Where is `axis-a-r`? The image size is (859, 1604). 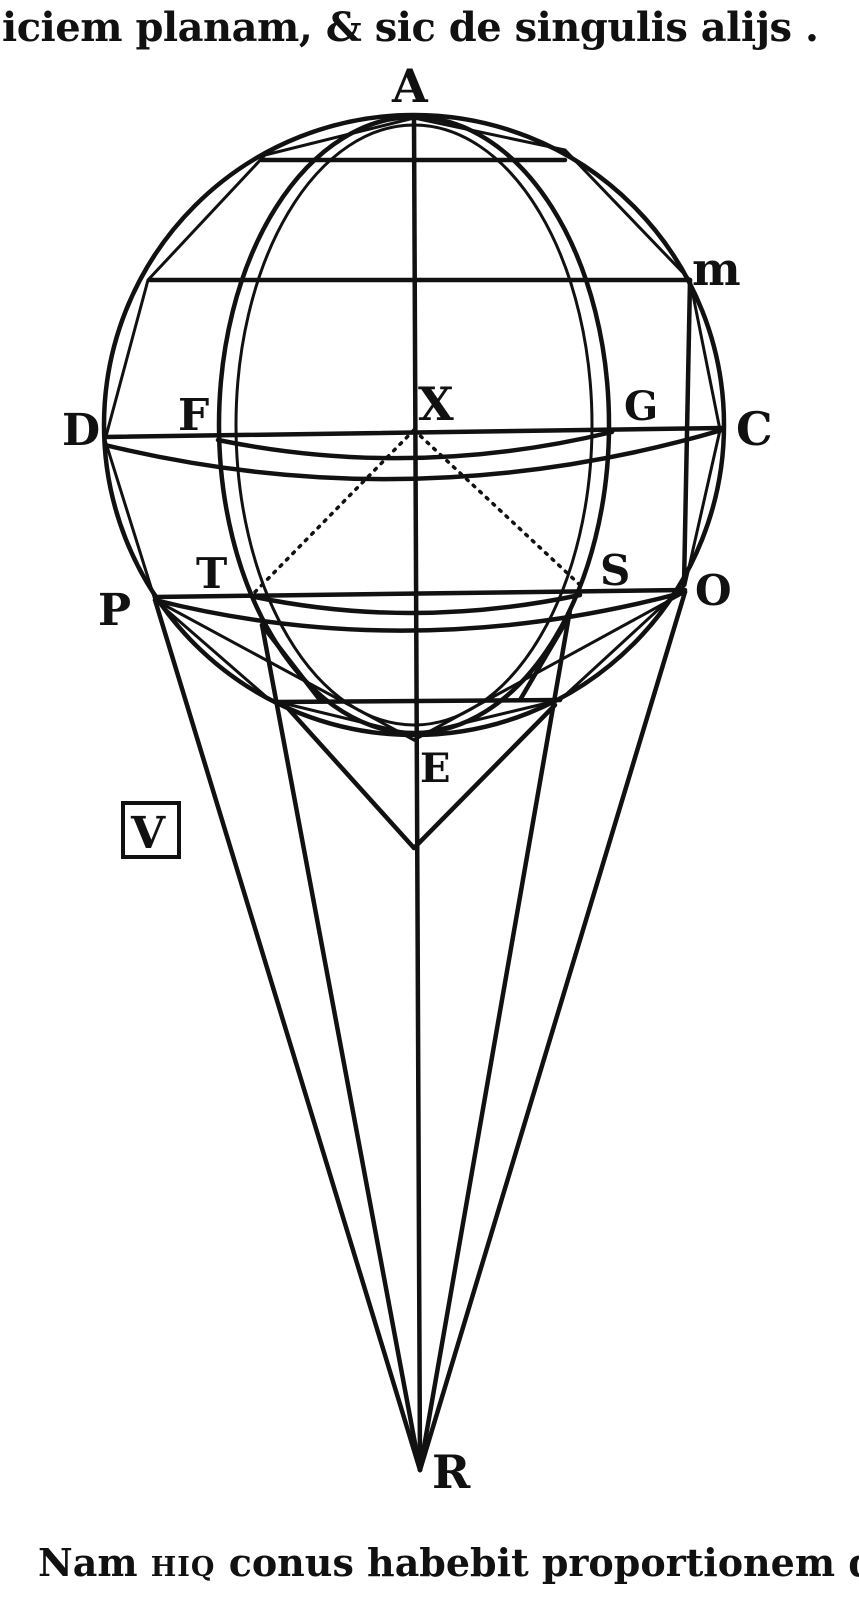 axis-a-r is located at coordinates (417, 794).